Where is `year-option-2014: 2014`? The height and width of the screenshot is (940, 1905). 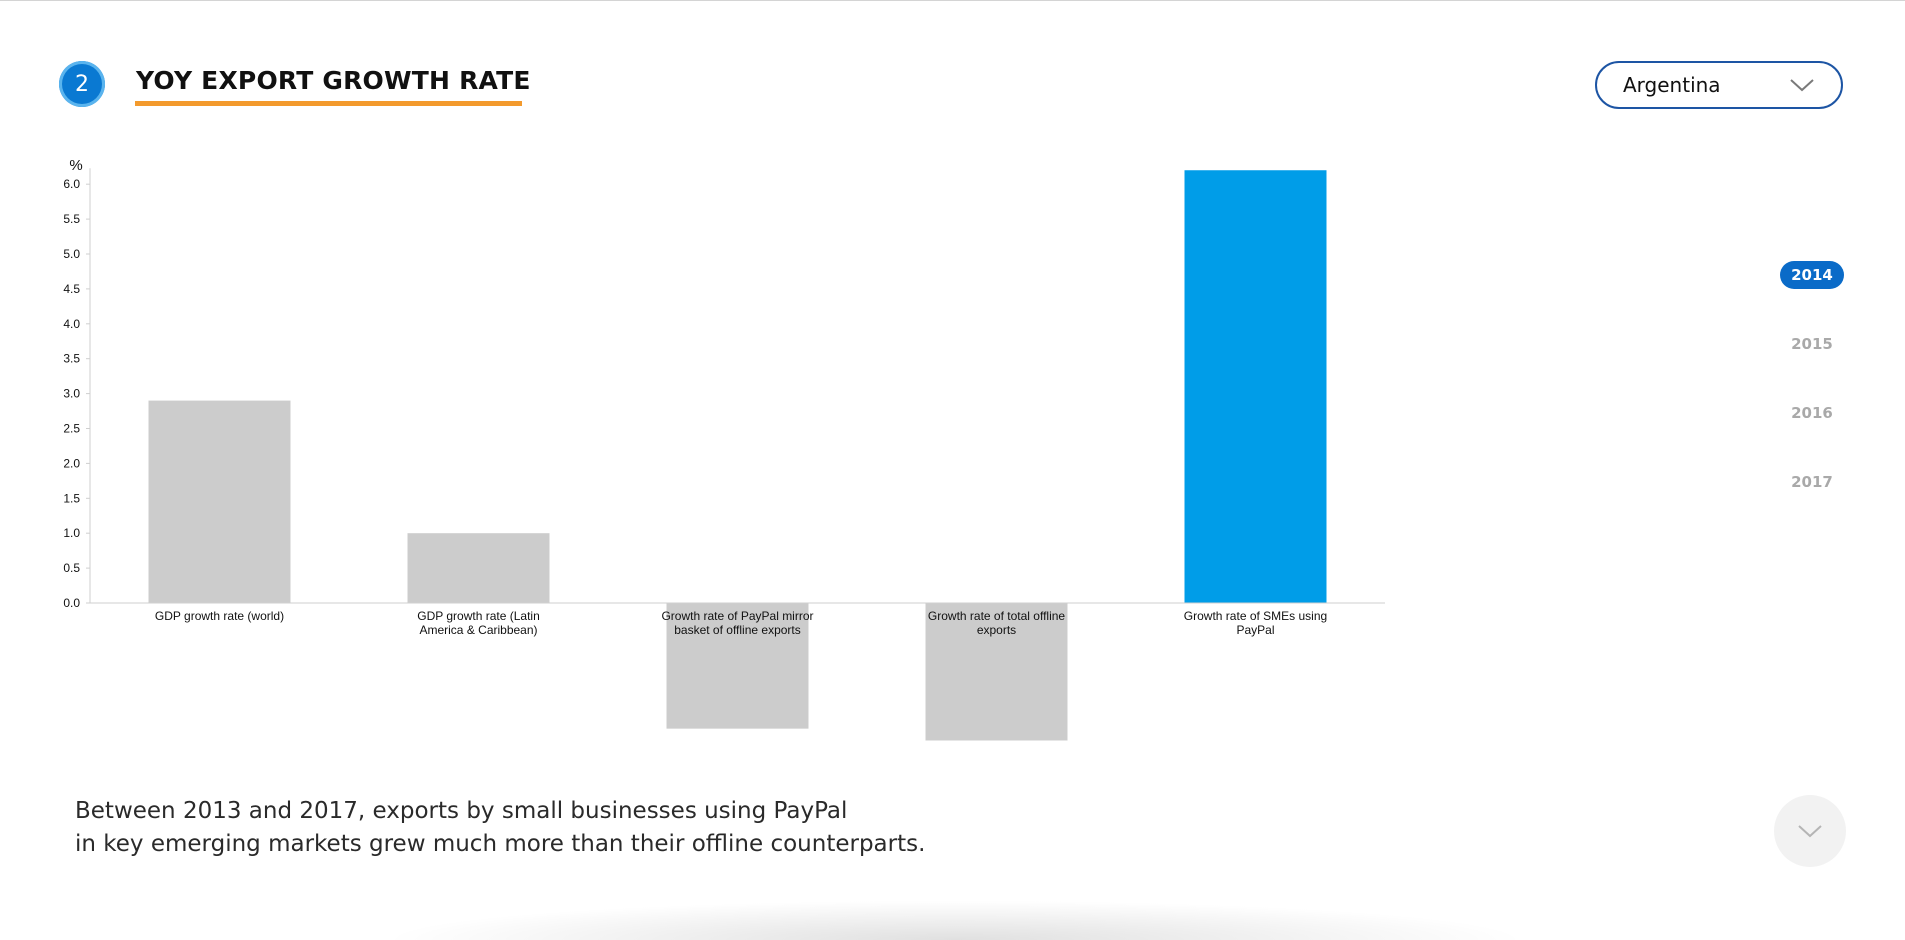 year-option-2014: 2014 is located at coordinates (1812, 275).